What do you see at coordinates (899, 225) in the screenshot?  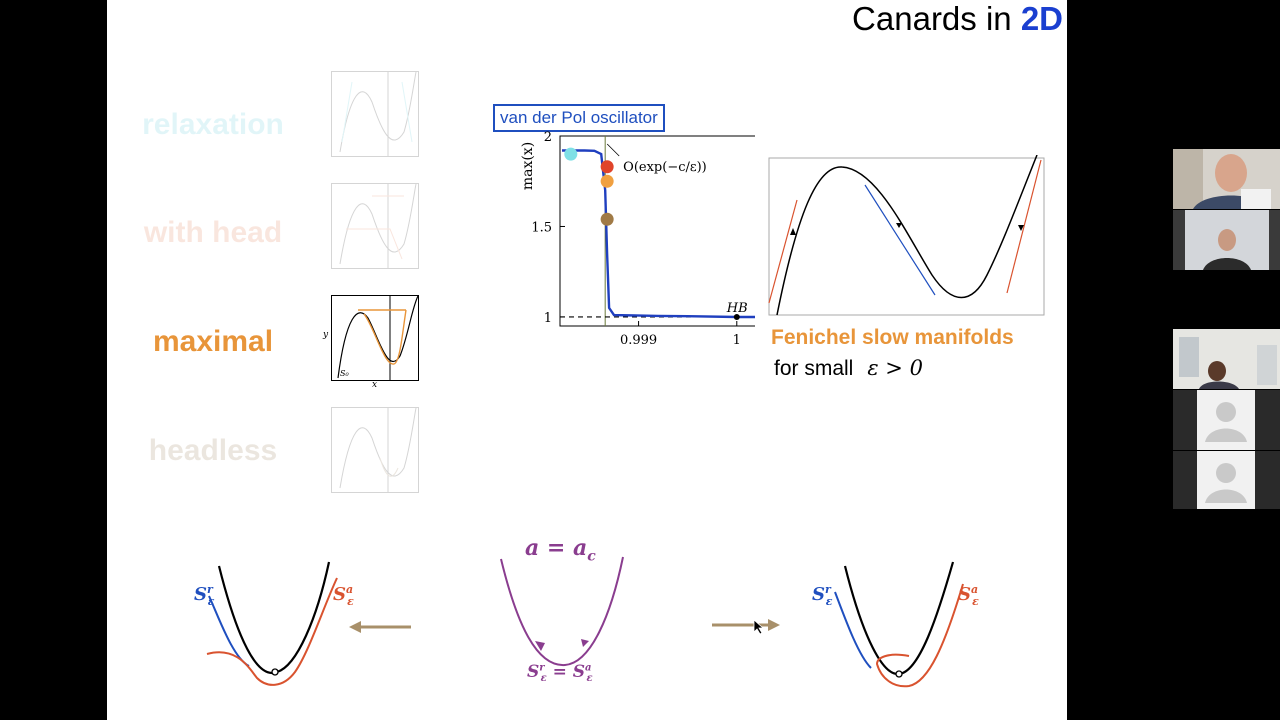 I see `flow-arrow-middle` at bounding box center [899, 225].